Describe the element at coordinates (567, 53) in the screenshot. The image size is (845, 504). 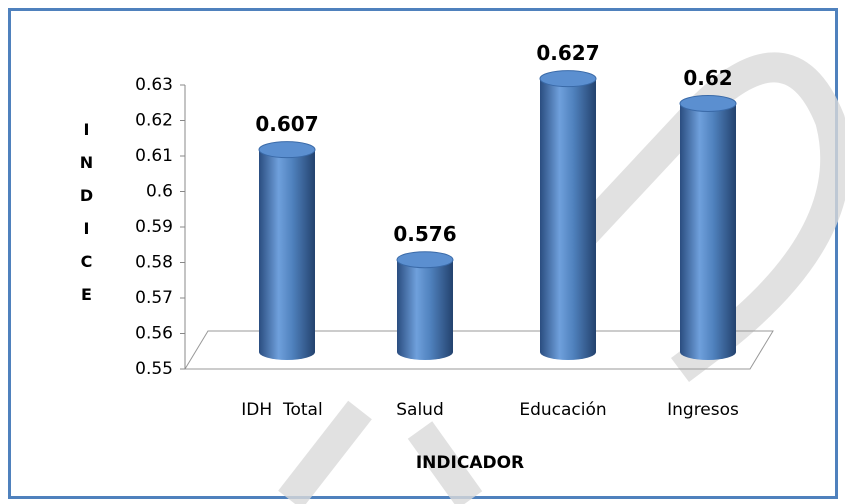
I see `data-label: 0.627` at that location.